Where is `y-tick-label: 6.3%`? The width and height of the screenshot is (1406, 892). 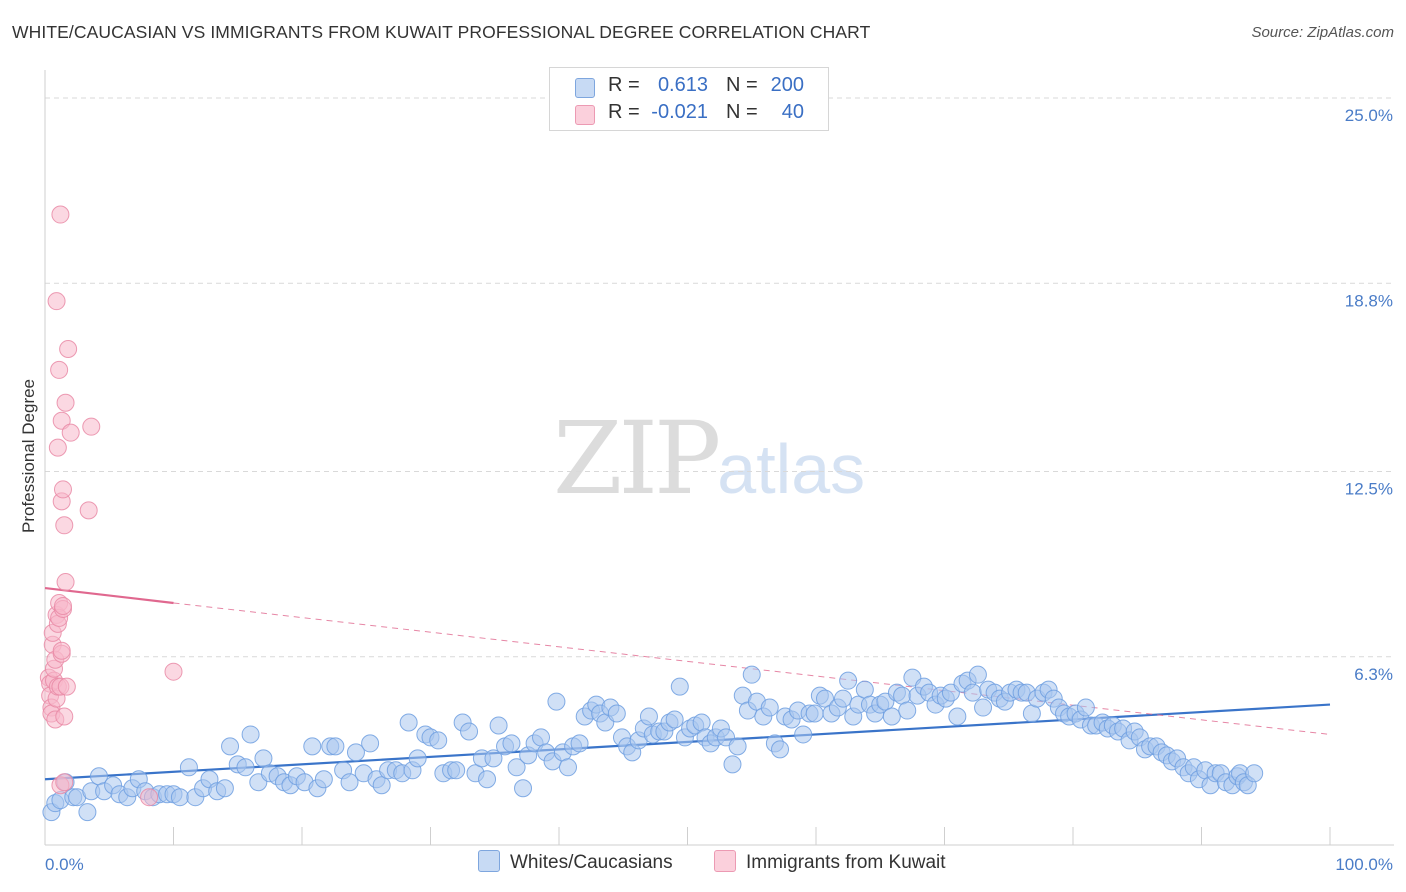 y-tick-label: 6.3% is located at coordinates (1373, 674).